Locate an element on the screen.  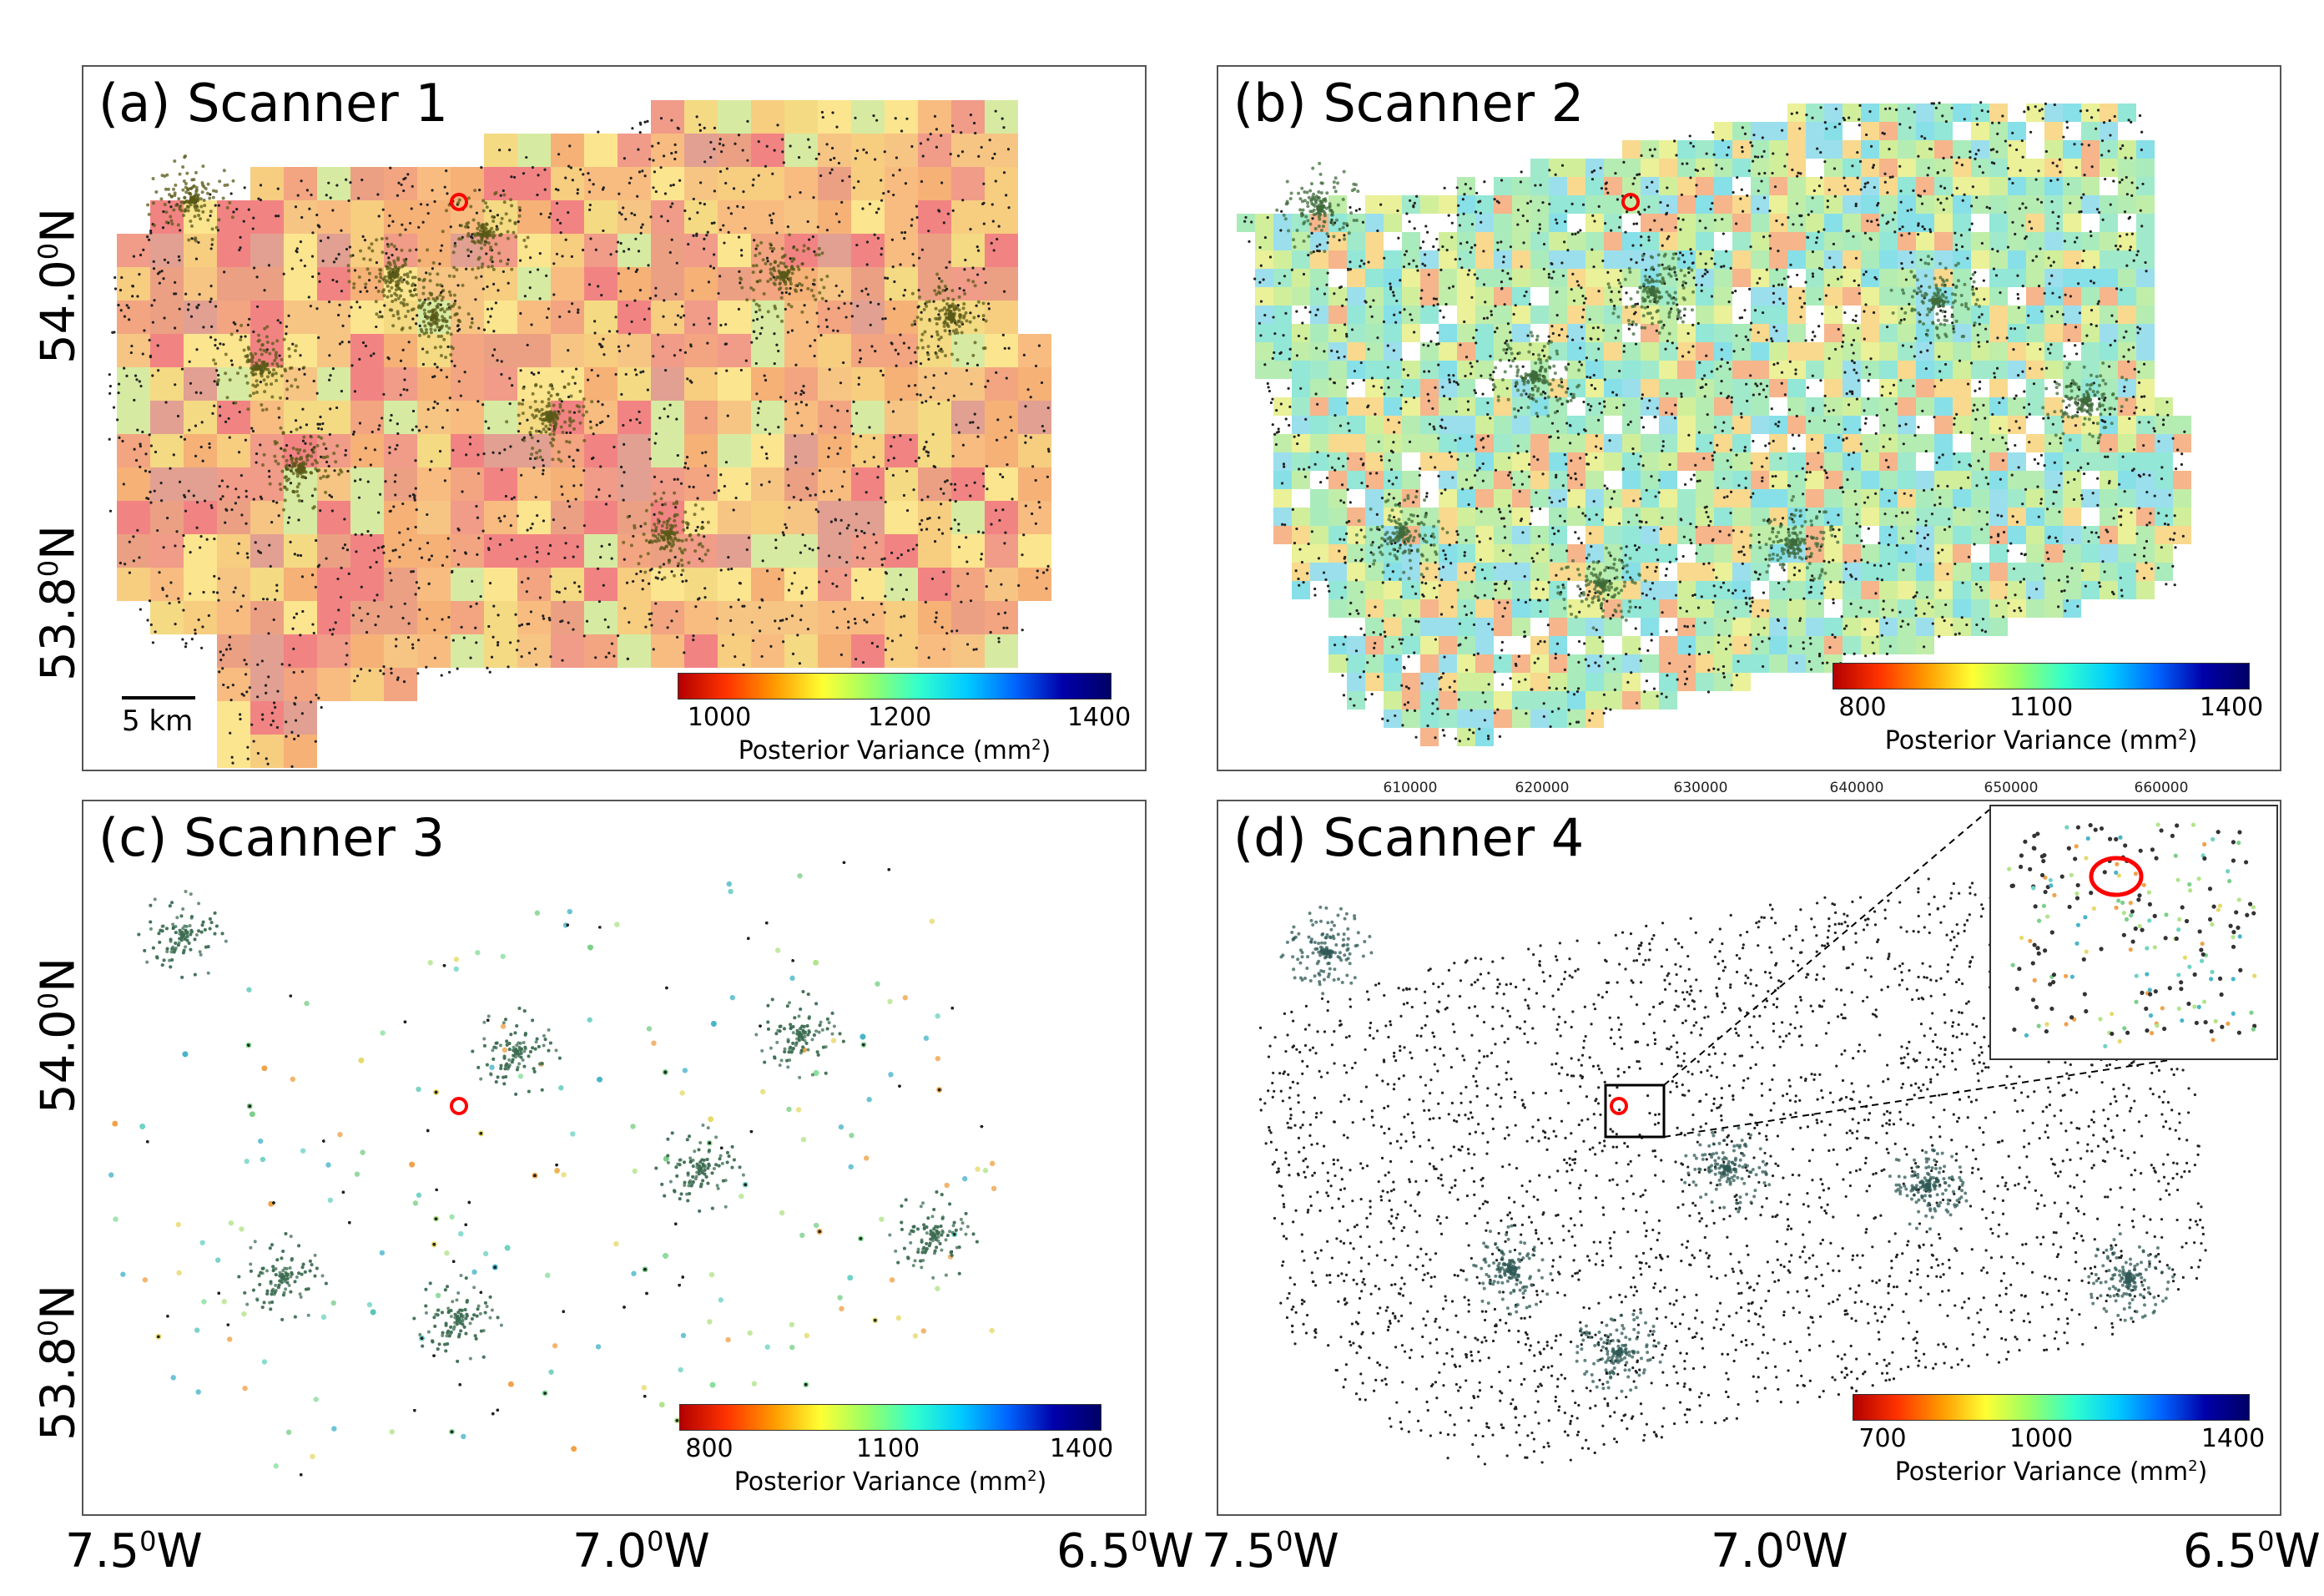
easting-tick: 630000 is located at coordinates (1701, 788).